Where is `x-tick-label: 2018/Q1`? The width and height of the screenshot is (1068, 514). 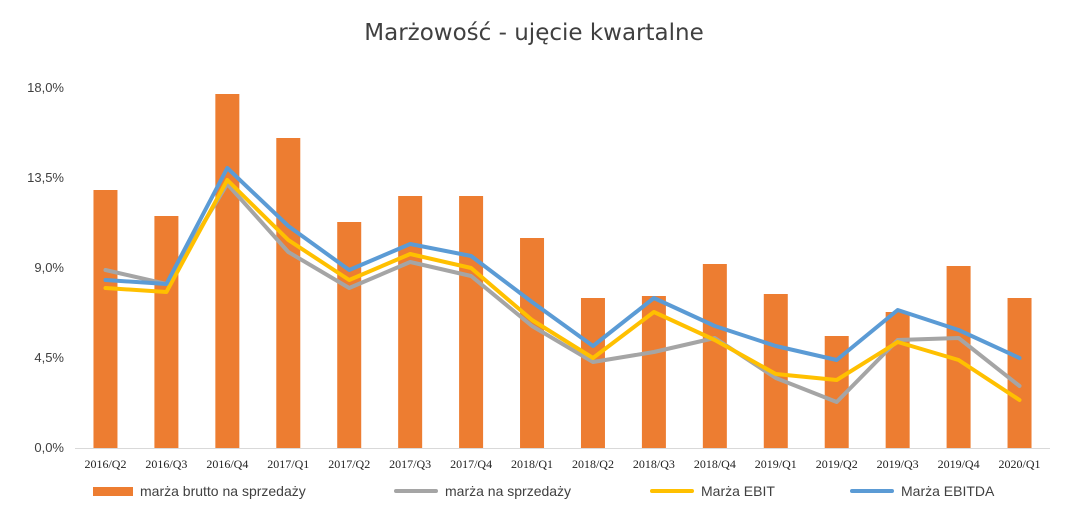 x-tick-label: 2018/Q1 is located at coordinates (532, 464).